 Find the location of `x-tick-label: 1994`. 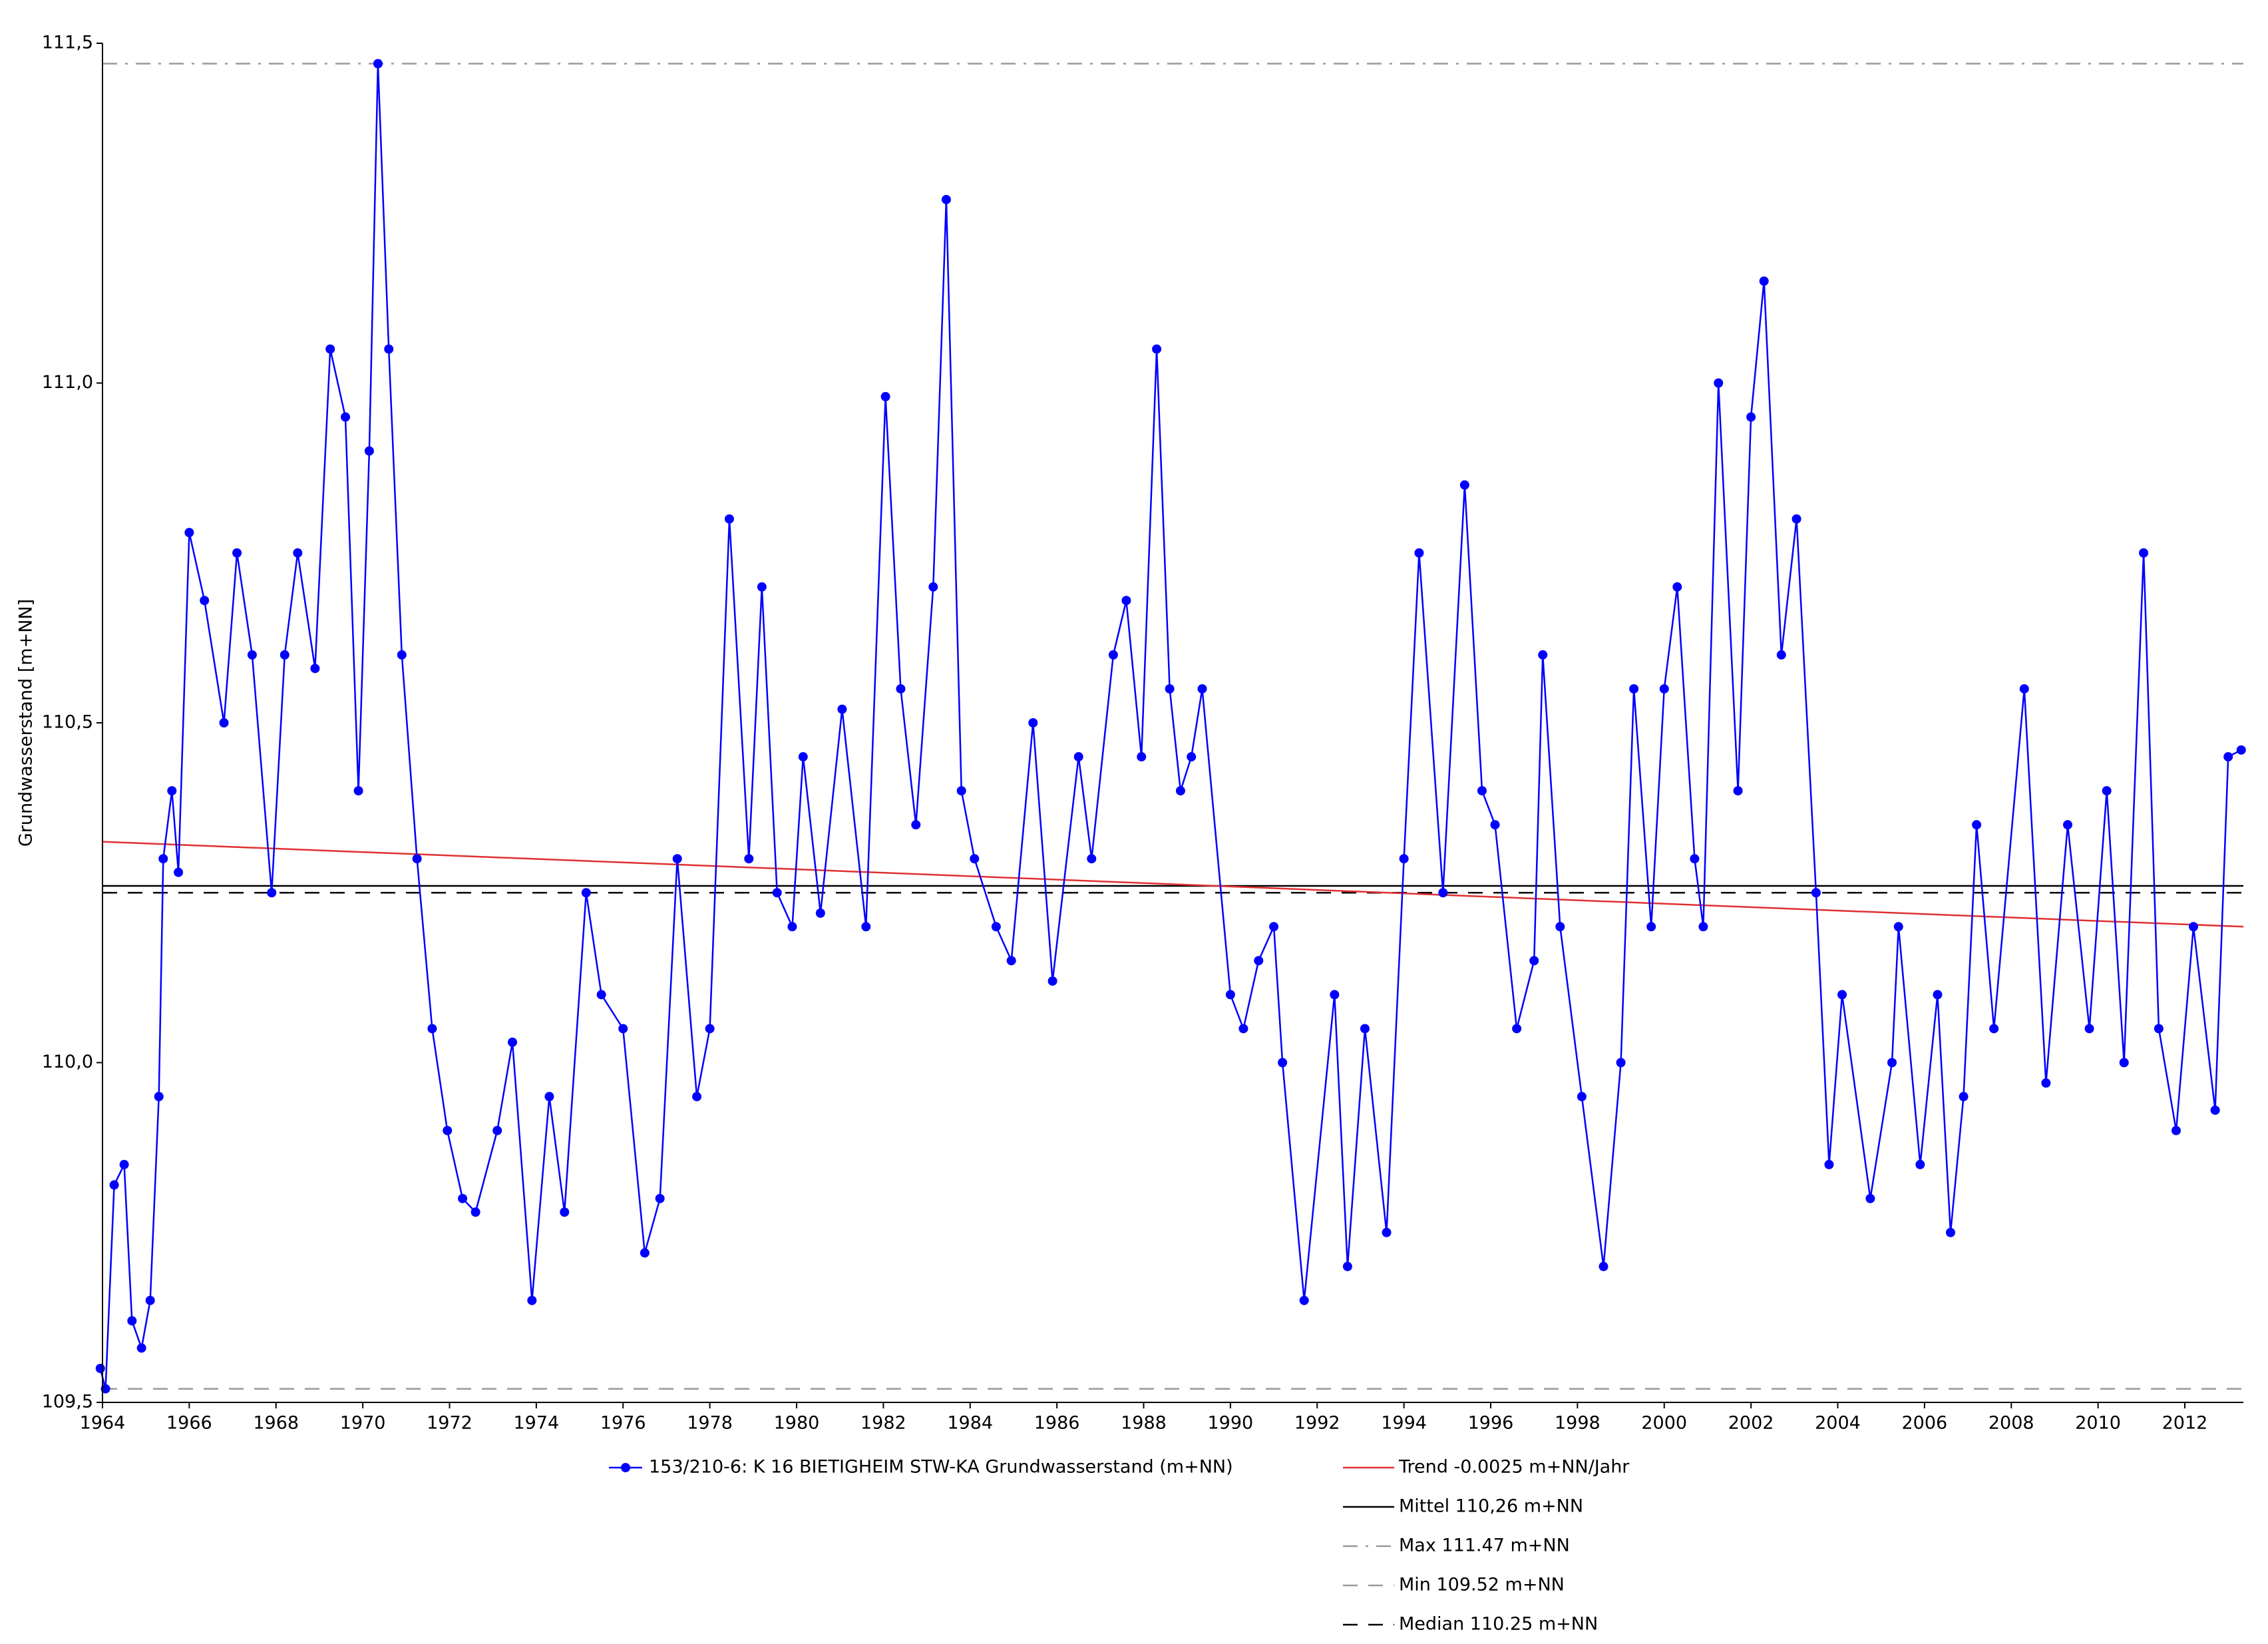

x-tick-label: 1994 is located at coordinates (1404, 1424).